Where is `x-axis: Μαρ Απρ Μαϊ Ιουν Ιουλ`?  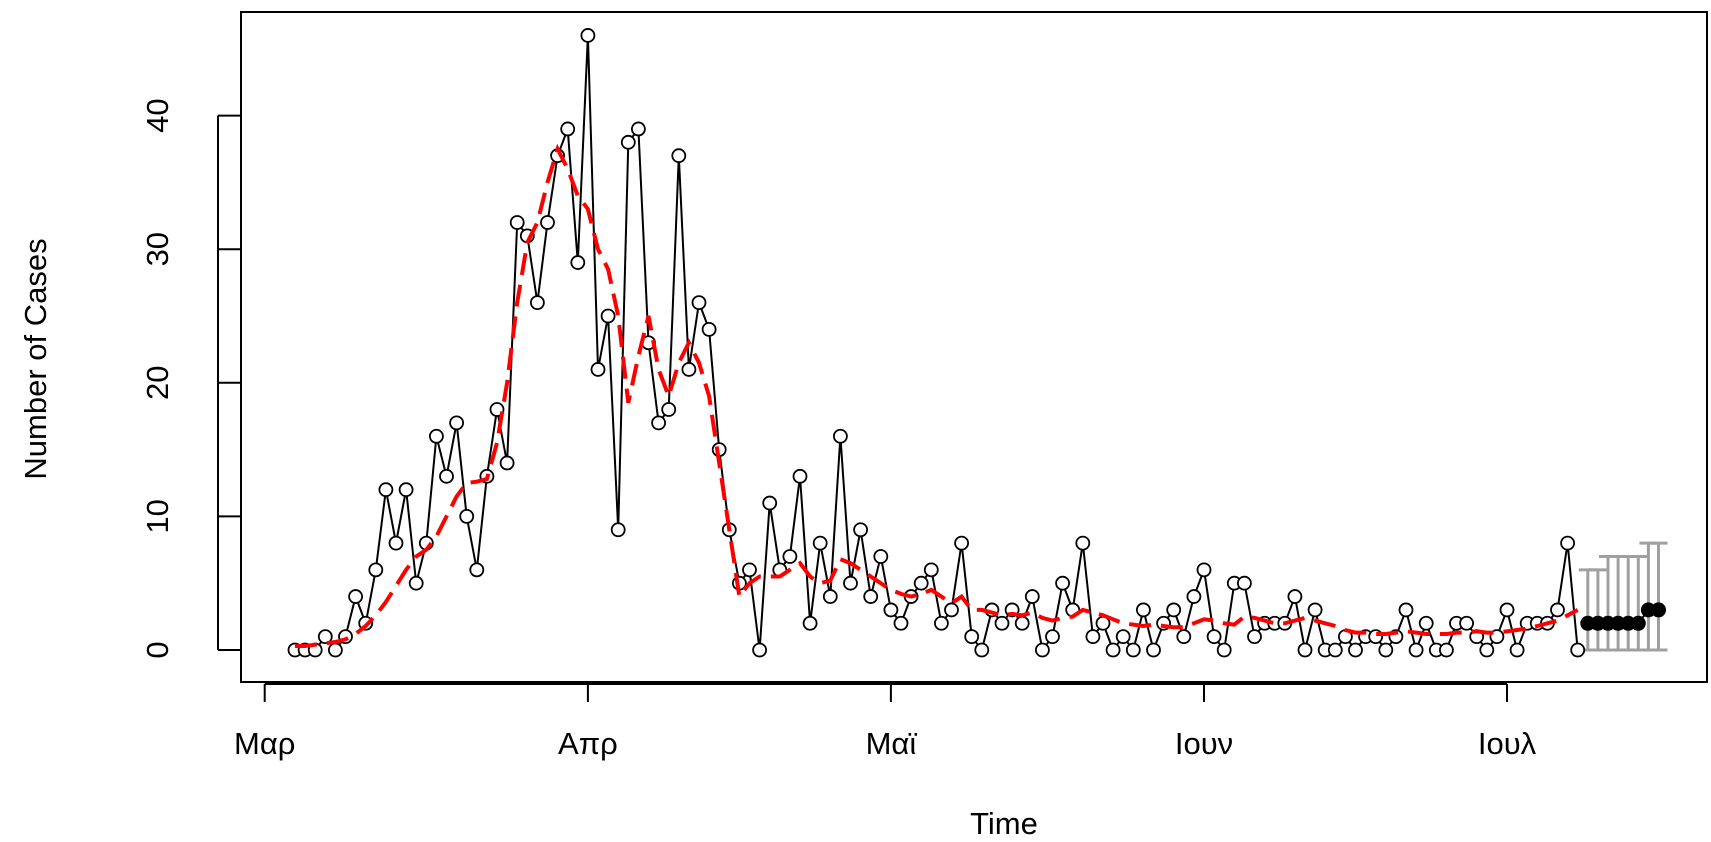
x-axis: Μαρ Απρ Μαϊ Ιουν Ιουλ is located at coordinates (885, 722).